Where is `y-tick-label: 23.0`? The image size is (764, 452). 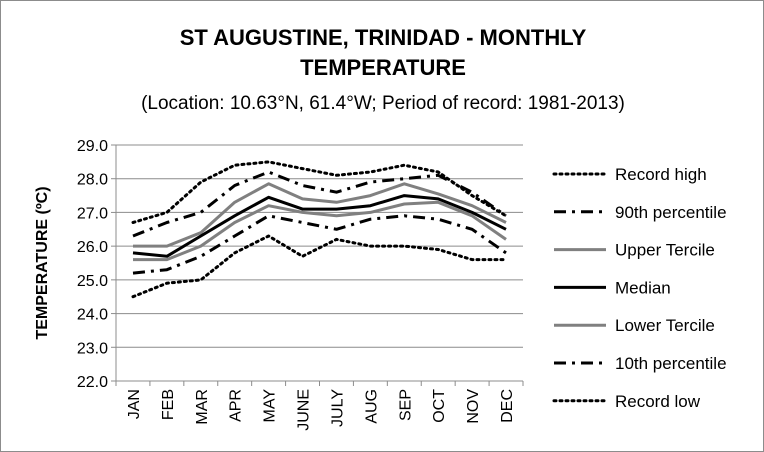
y-tick-label: 23.0 is located at coordinates (92, 348).